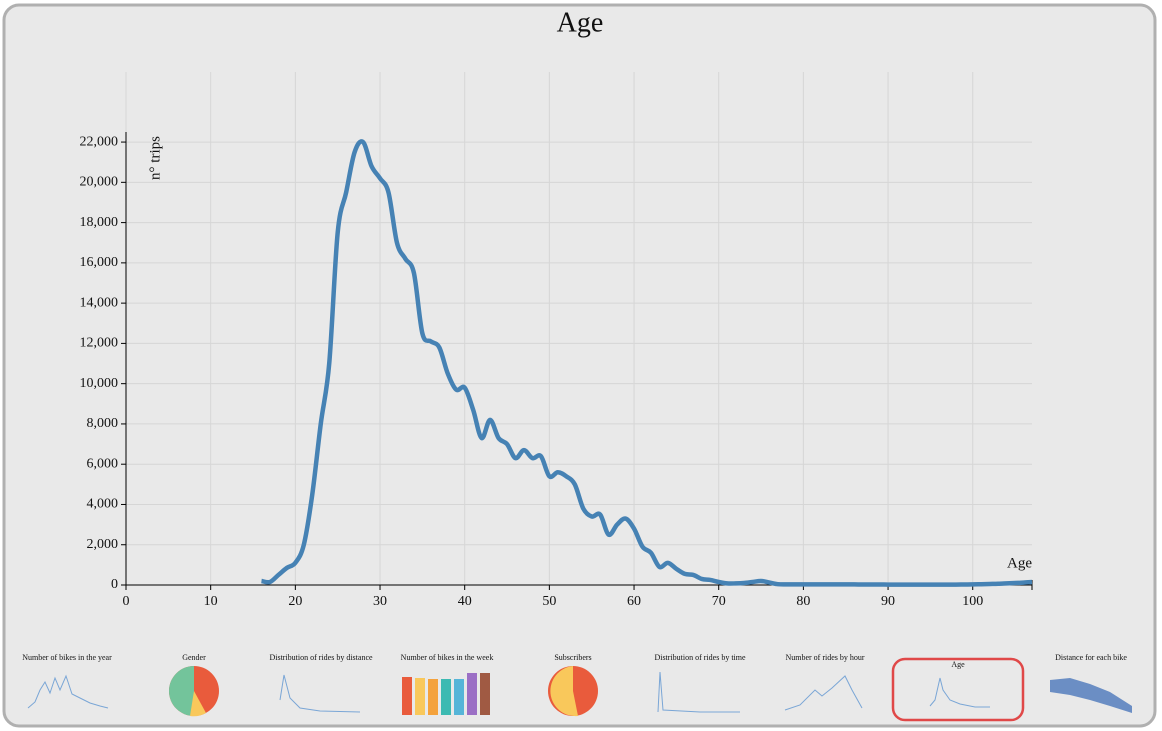  What do you see at coordinates (700, 657) in the screenshot?
I see `thumbnail-title: Distribution of rides by time` at bounding box center [700, 657].